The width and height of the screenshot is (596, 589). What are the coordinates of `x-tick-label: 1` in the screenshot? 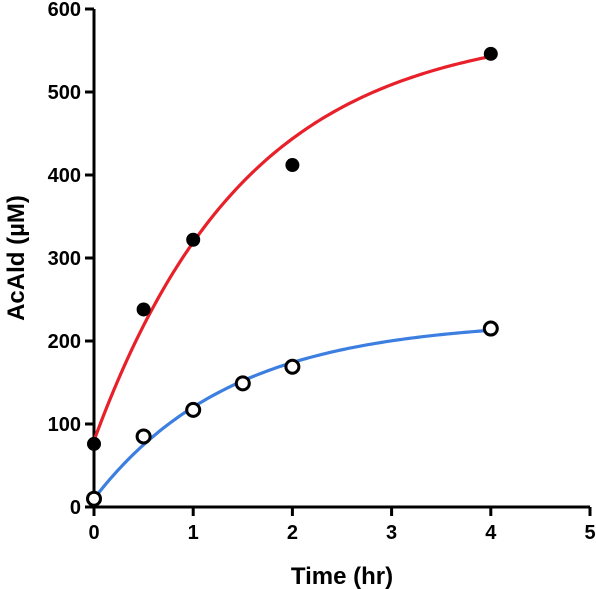 It's located at (193, 533).